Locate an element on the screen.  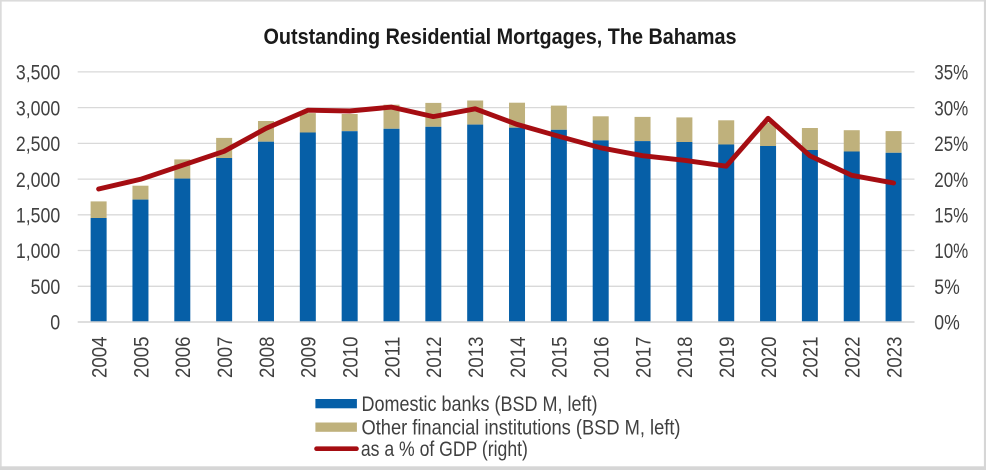
svg-text: 5% is located at coordinates (947, 287).